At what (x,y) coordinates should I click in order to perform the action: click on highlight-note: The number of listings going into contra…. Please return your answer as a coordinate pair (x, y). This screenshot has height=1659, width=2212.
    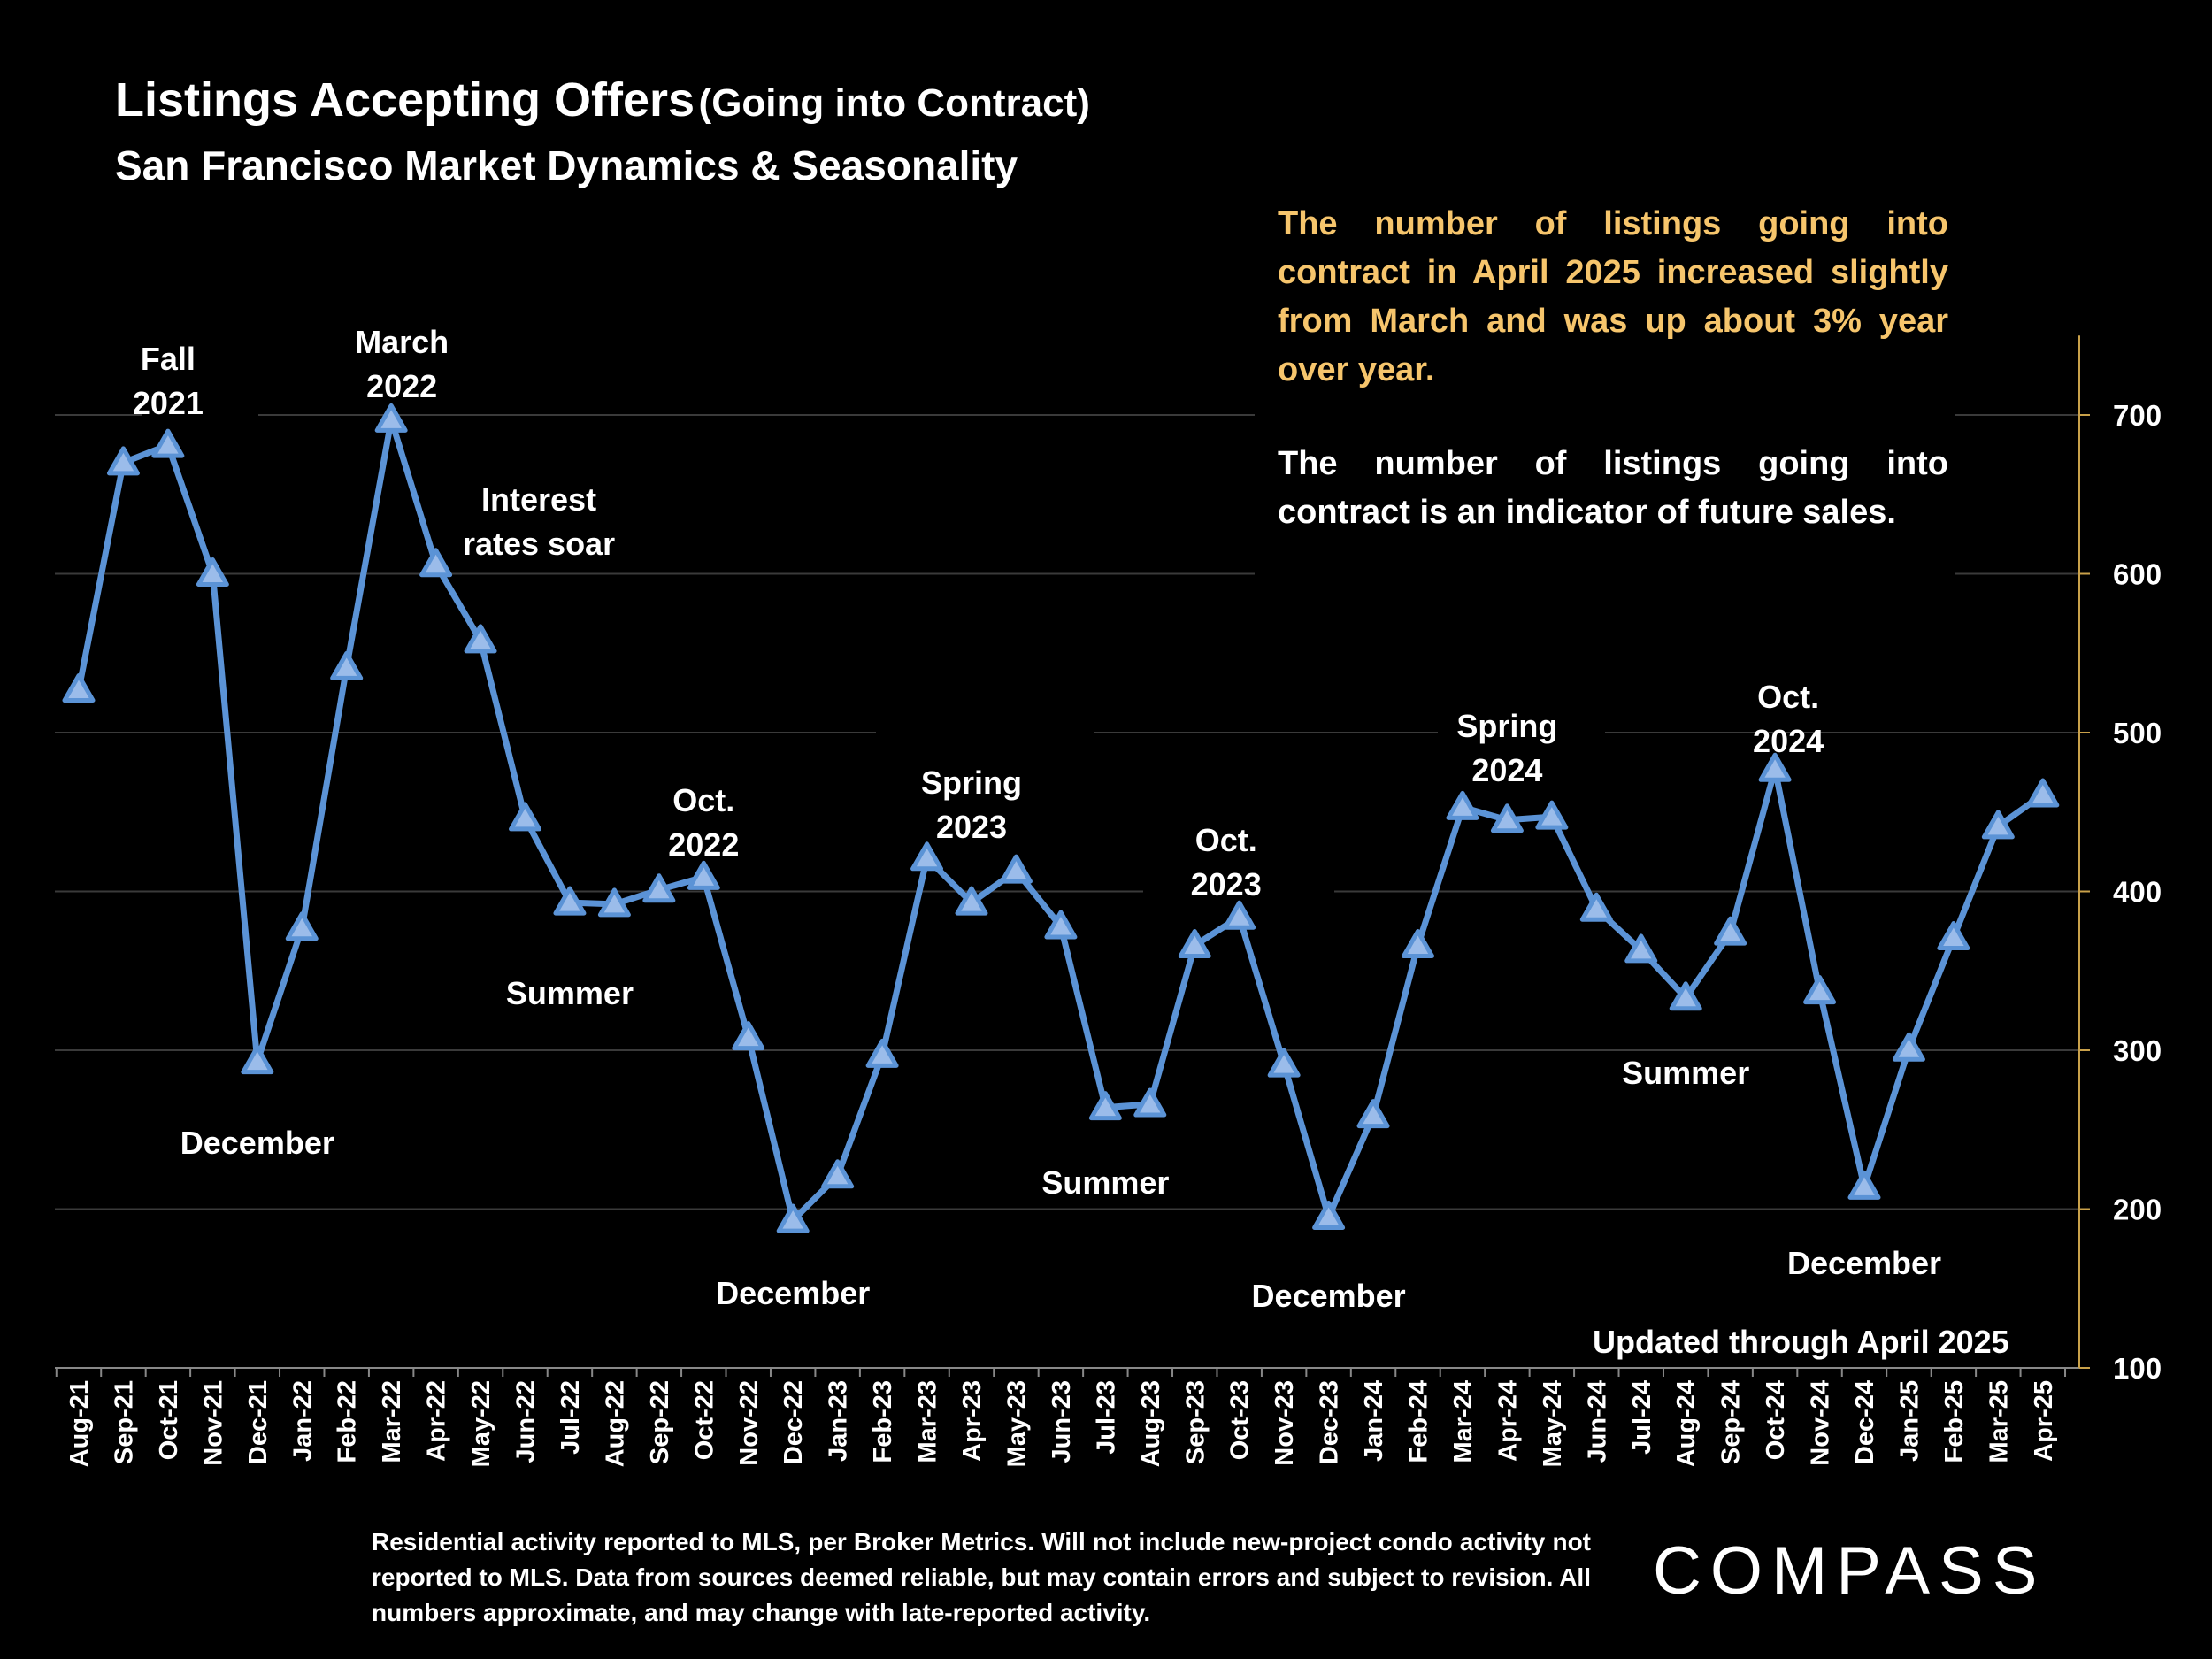
    Looking at the image, I should click on (1613, 297).